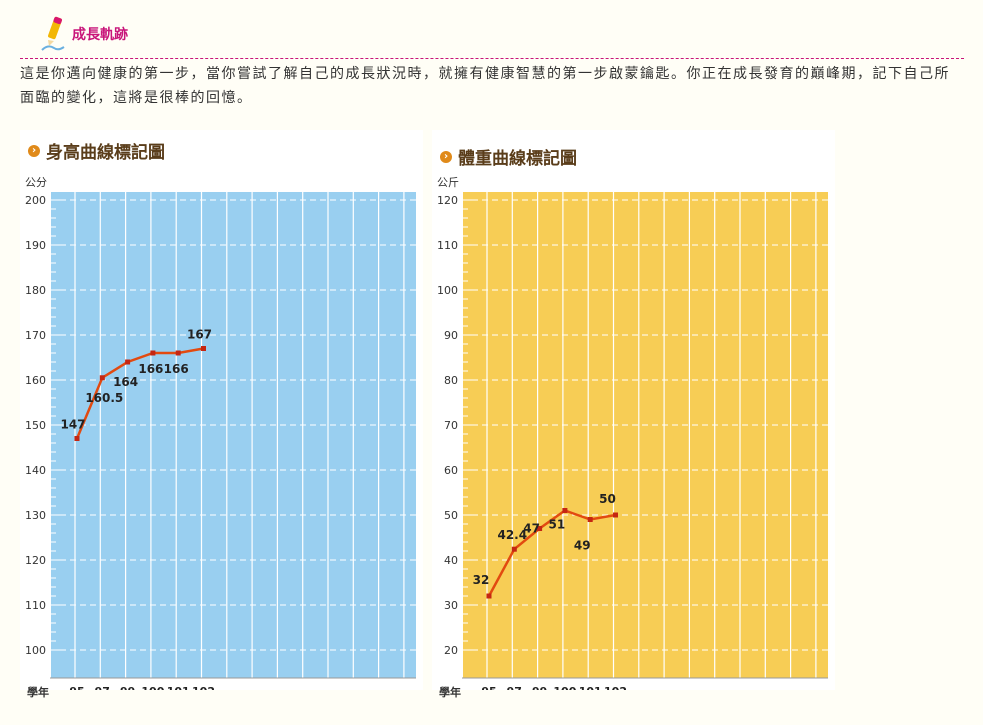 The width and height of the screenshot is (983, 725). I want to click on y-tick-label: 170, so click(35, 335).